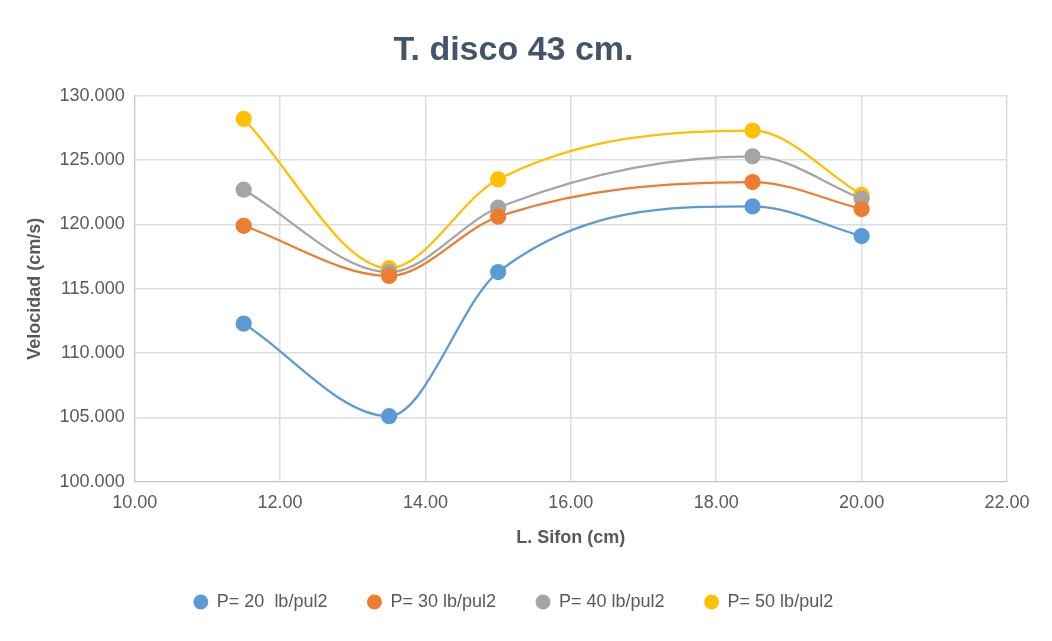  What do you see at coordinates (716, 501) in the screenshot?
I see `x-tick-label: 18.00` at bounding box center [716, 501].